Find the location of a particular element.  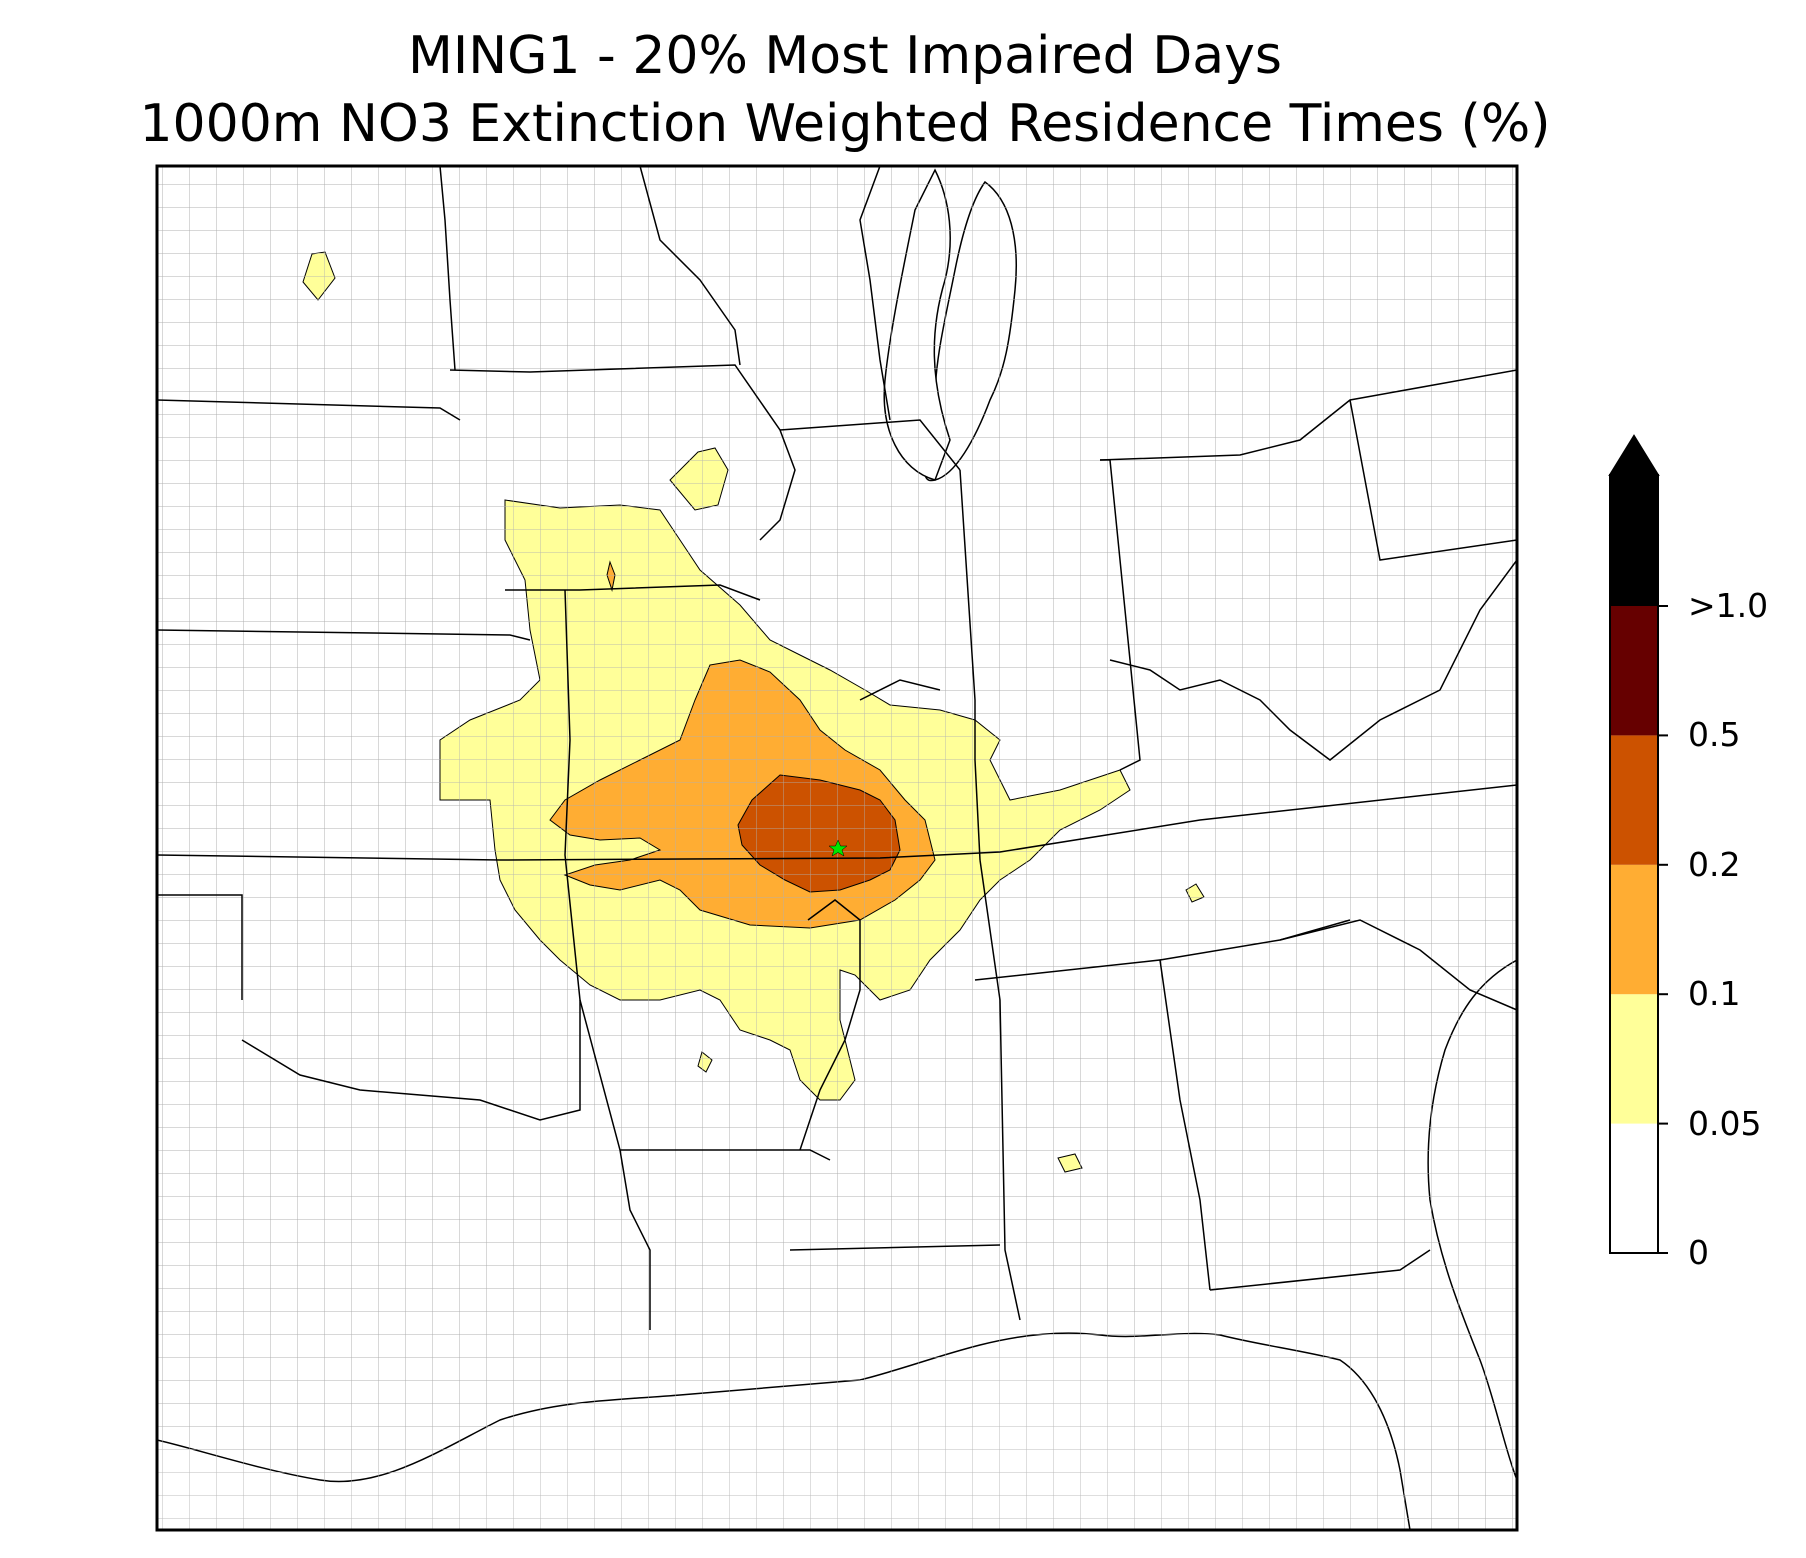

colorbar-tick-label: 0.2 is located at coordinates (1714, 864).